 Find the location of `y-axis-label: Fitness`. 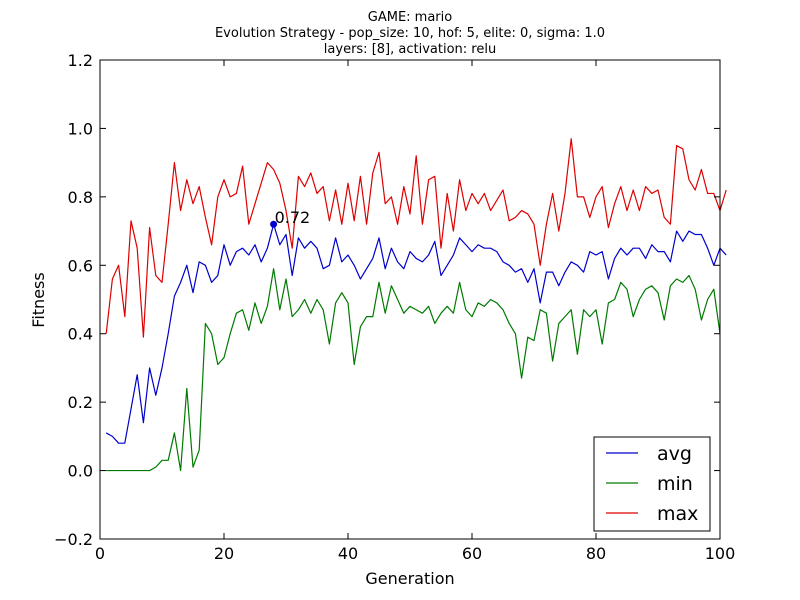

y-axis-label: Fitness is located at coordinates (38, 299).